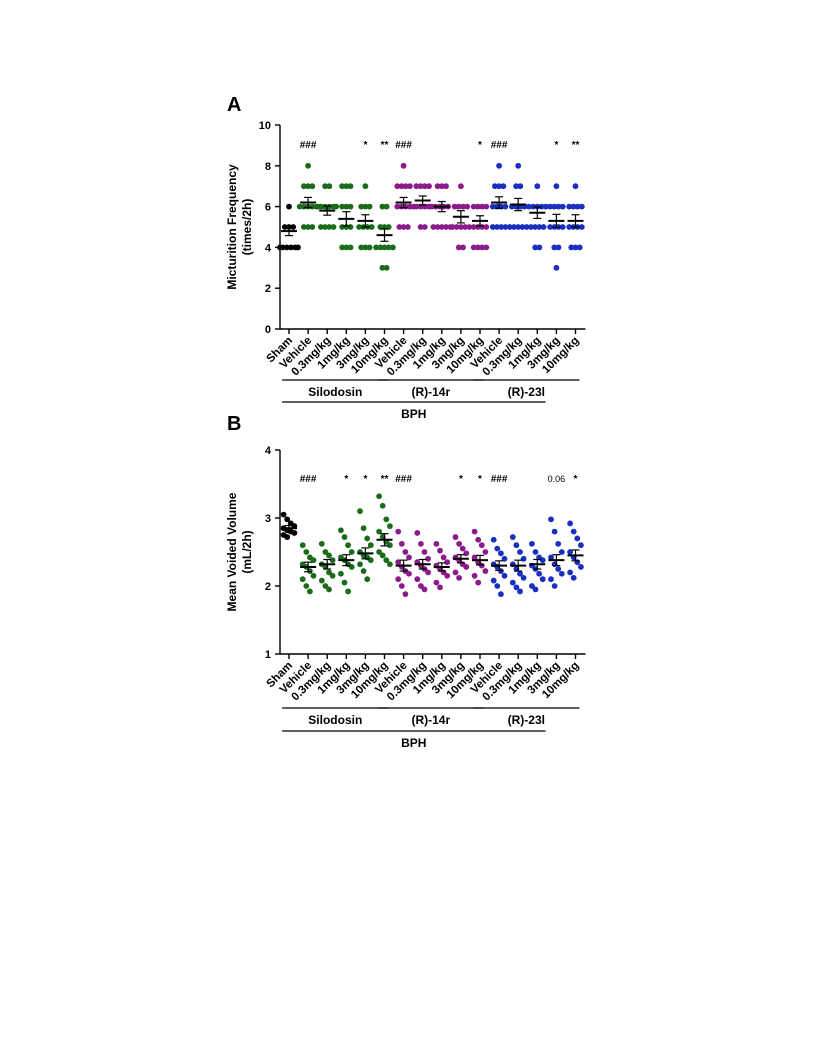 The width and height of the screenshot is (816, 1056). Describe the element at coordinates (499, 479) in the screenshot. I see `significance-label: ###` at that location.